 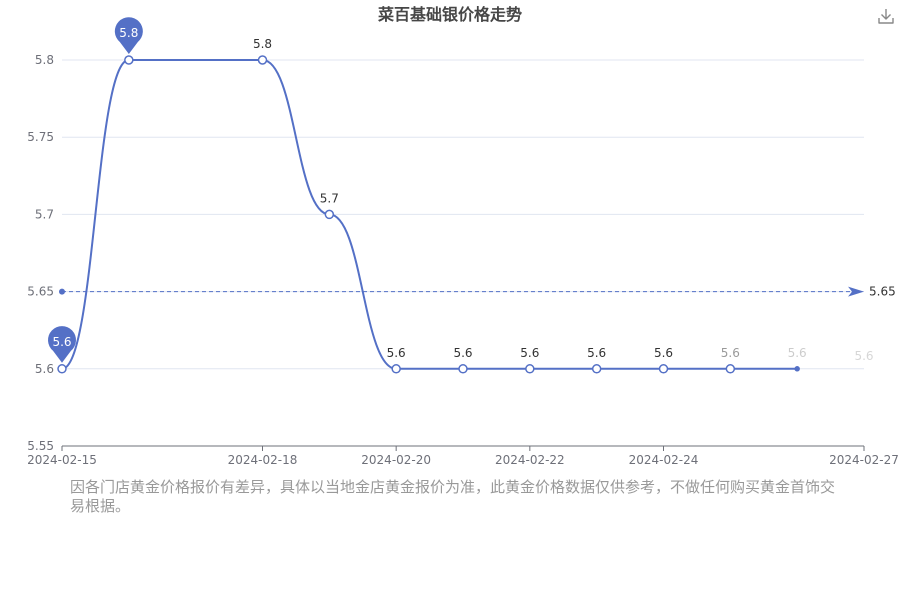 What do you see at coordinates (263, 460) in the screenshot?
I see `x-tick-label: 2024-02-18` at bounding box center [263, 460].